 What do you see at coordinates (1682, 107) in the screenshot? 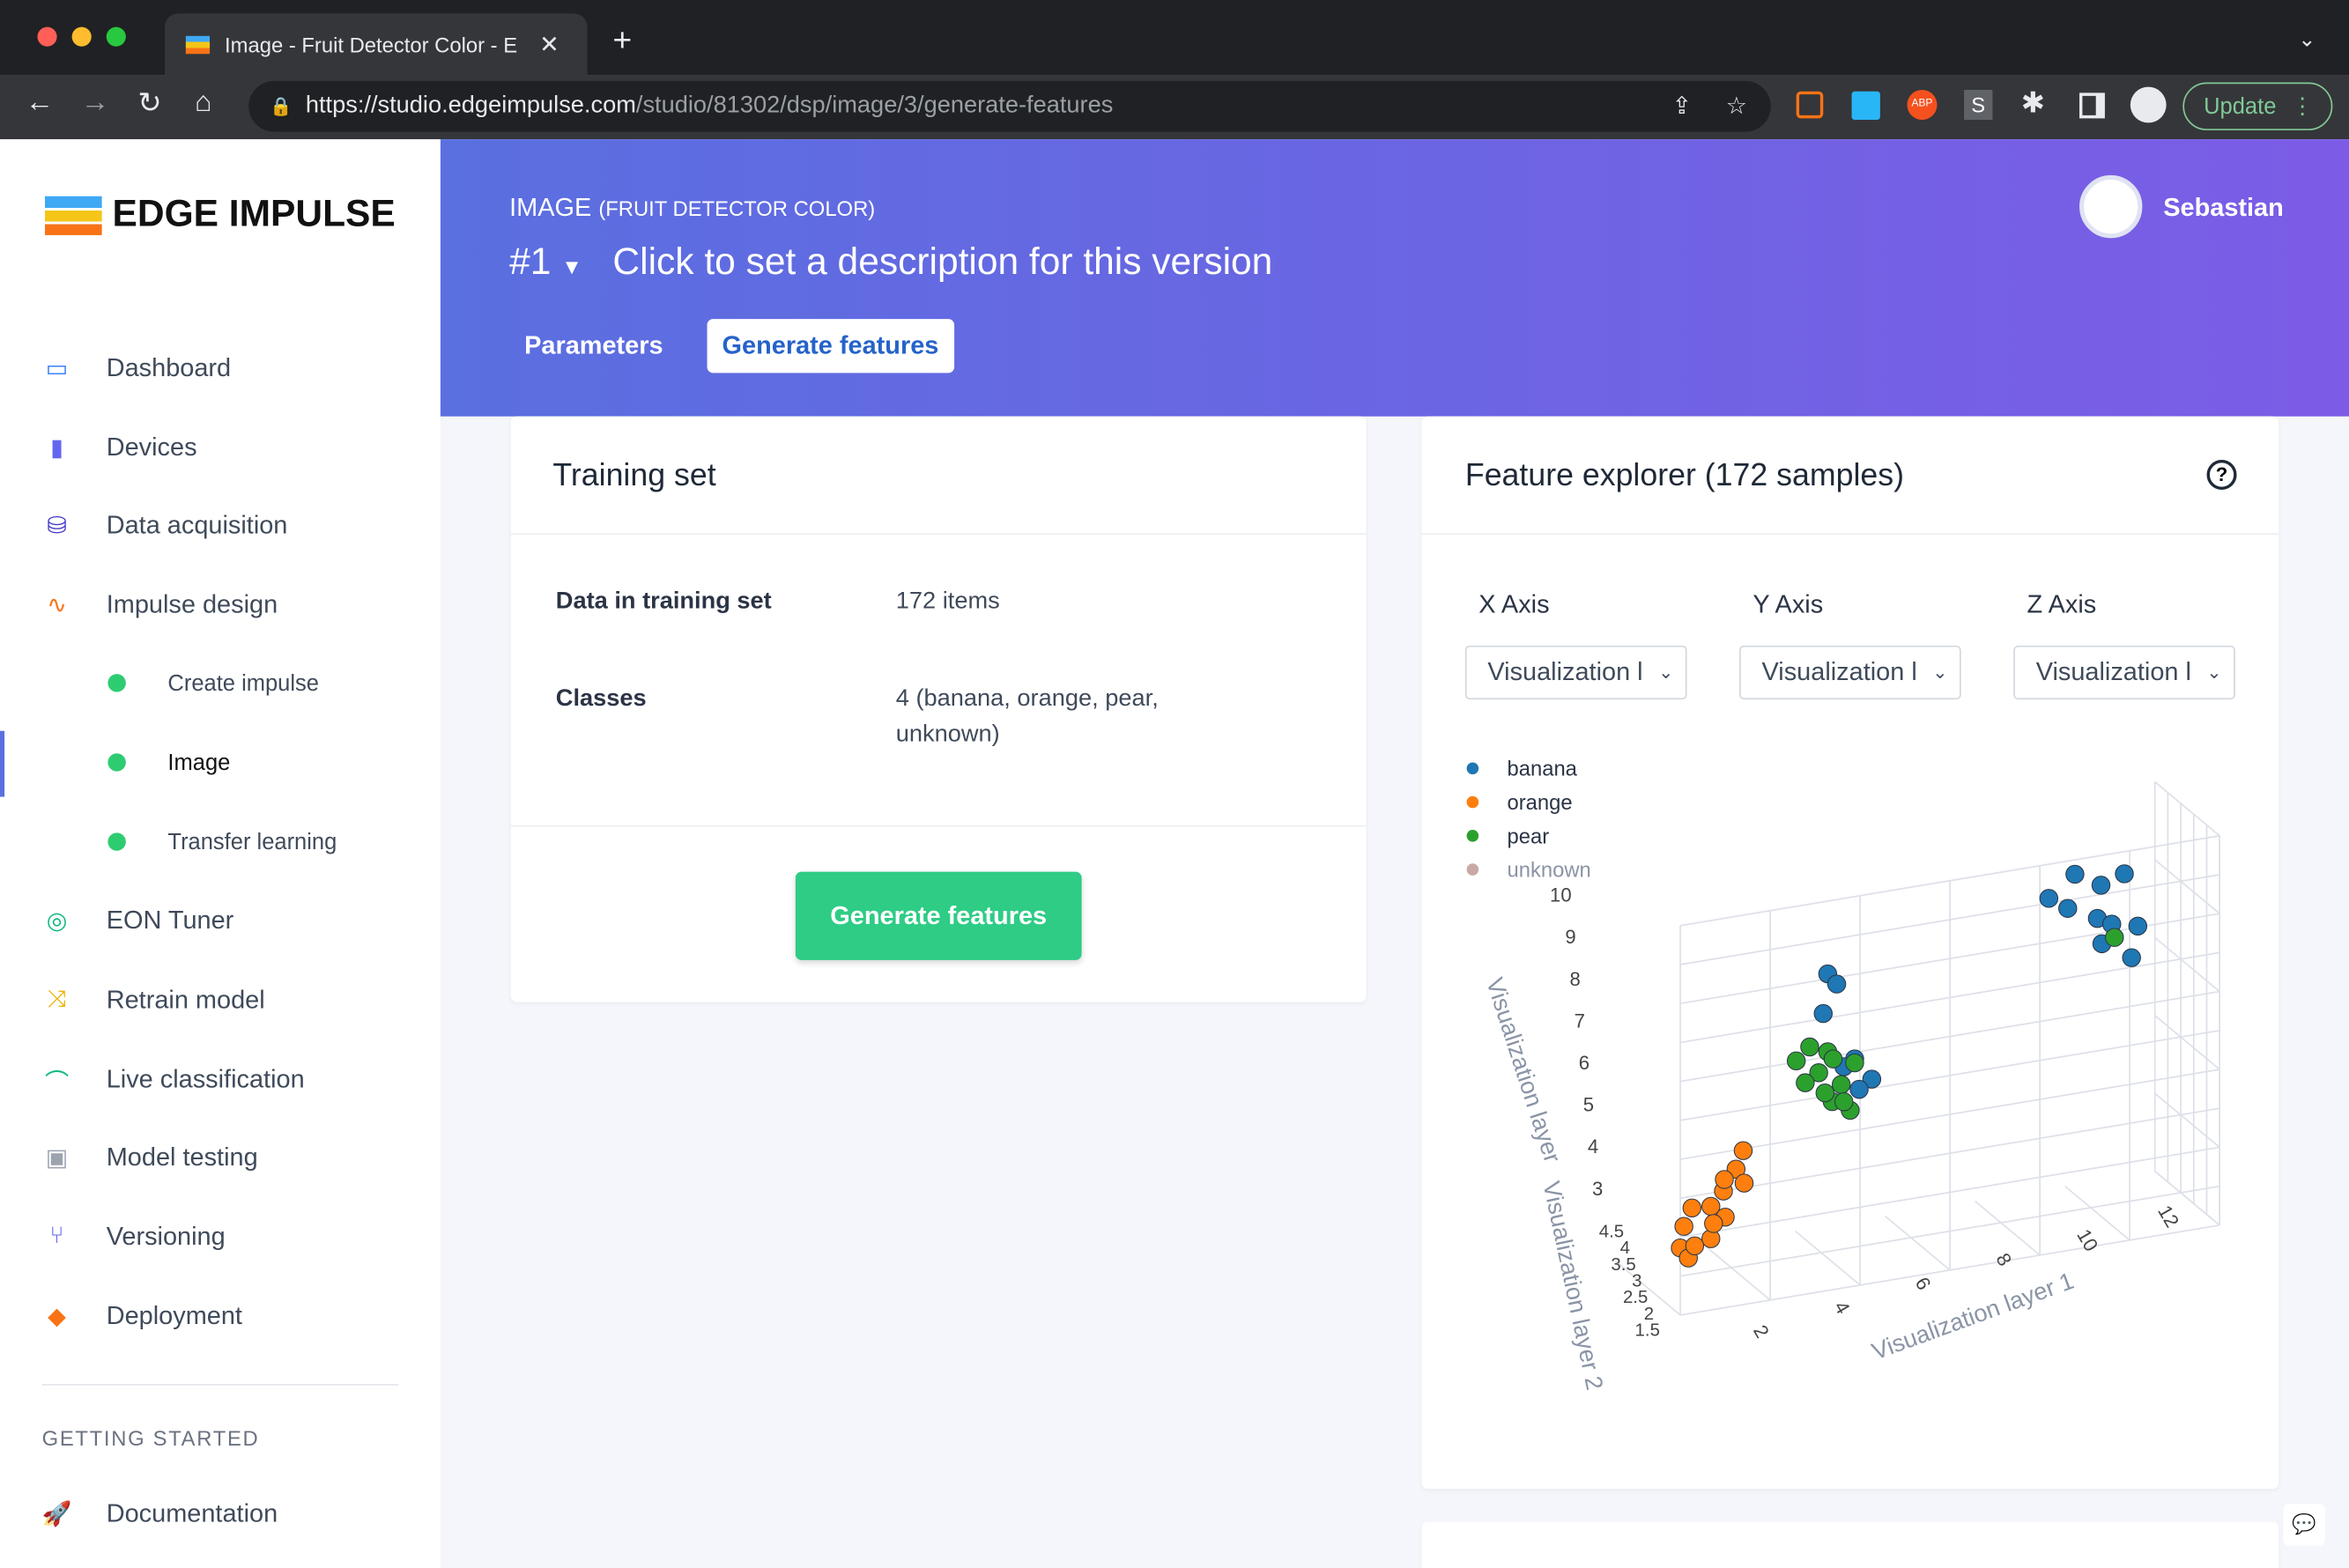
I see `share-icon: ⇪` at bounding box center [1682, 107].